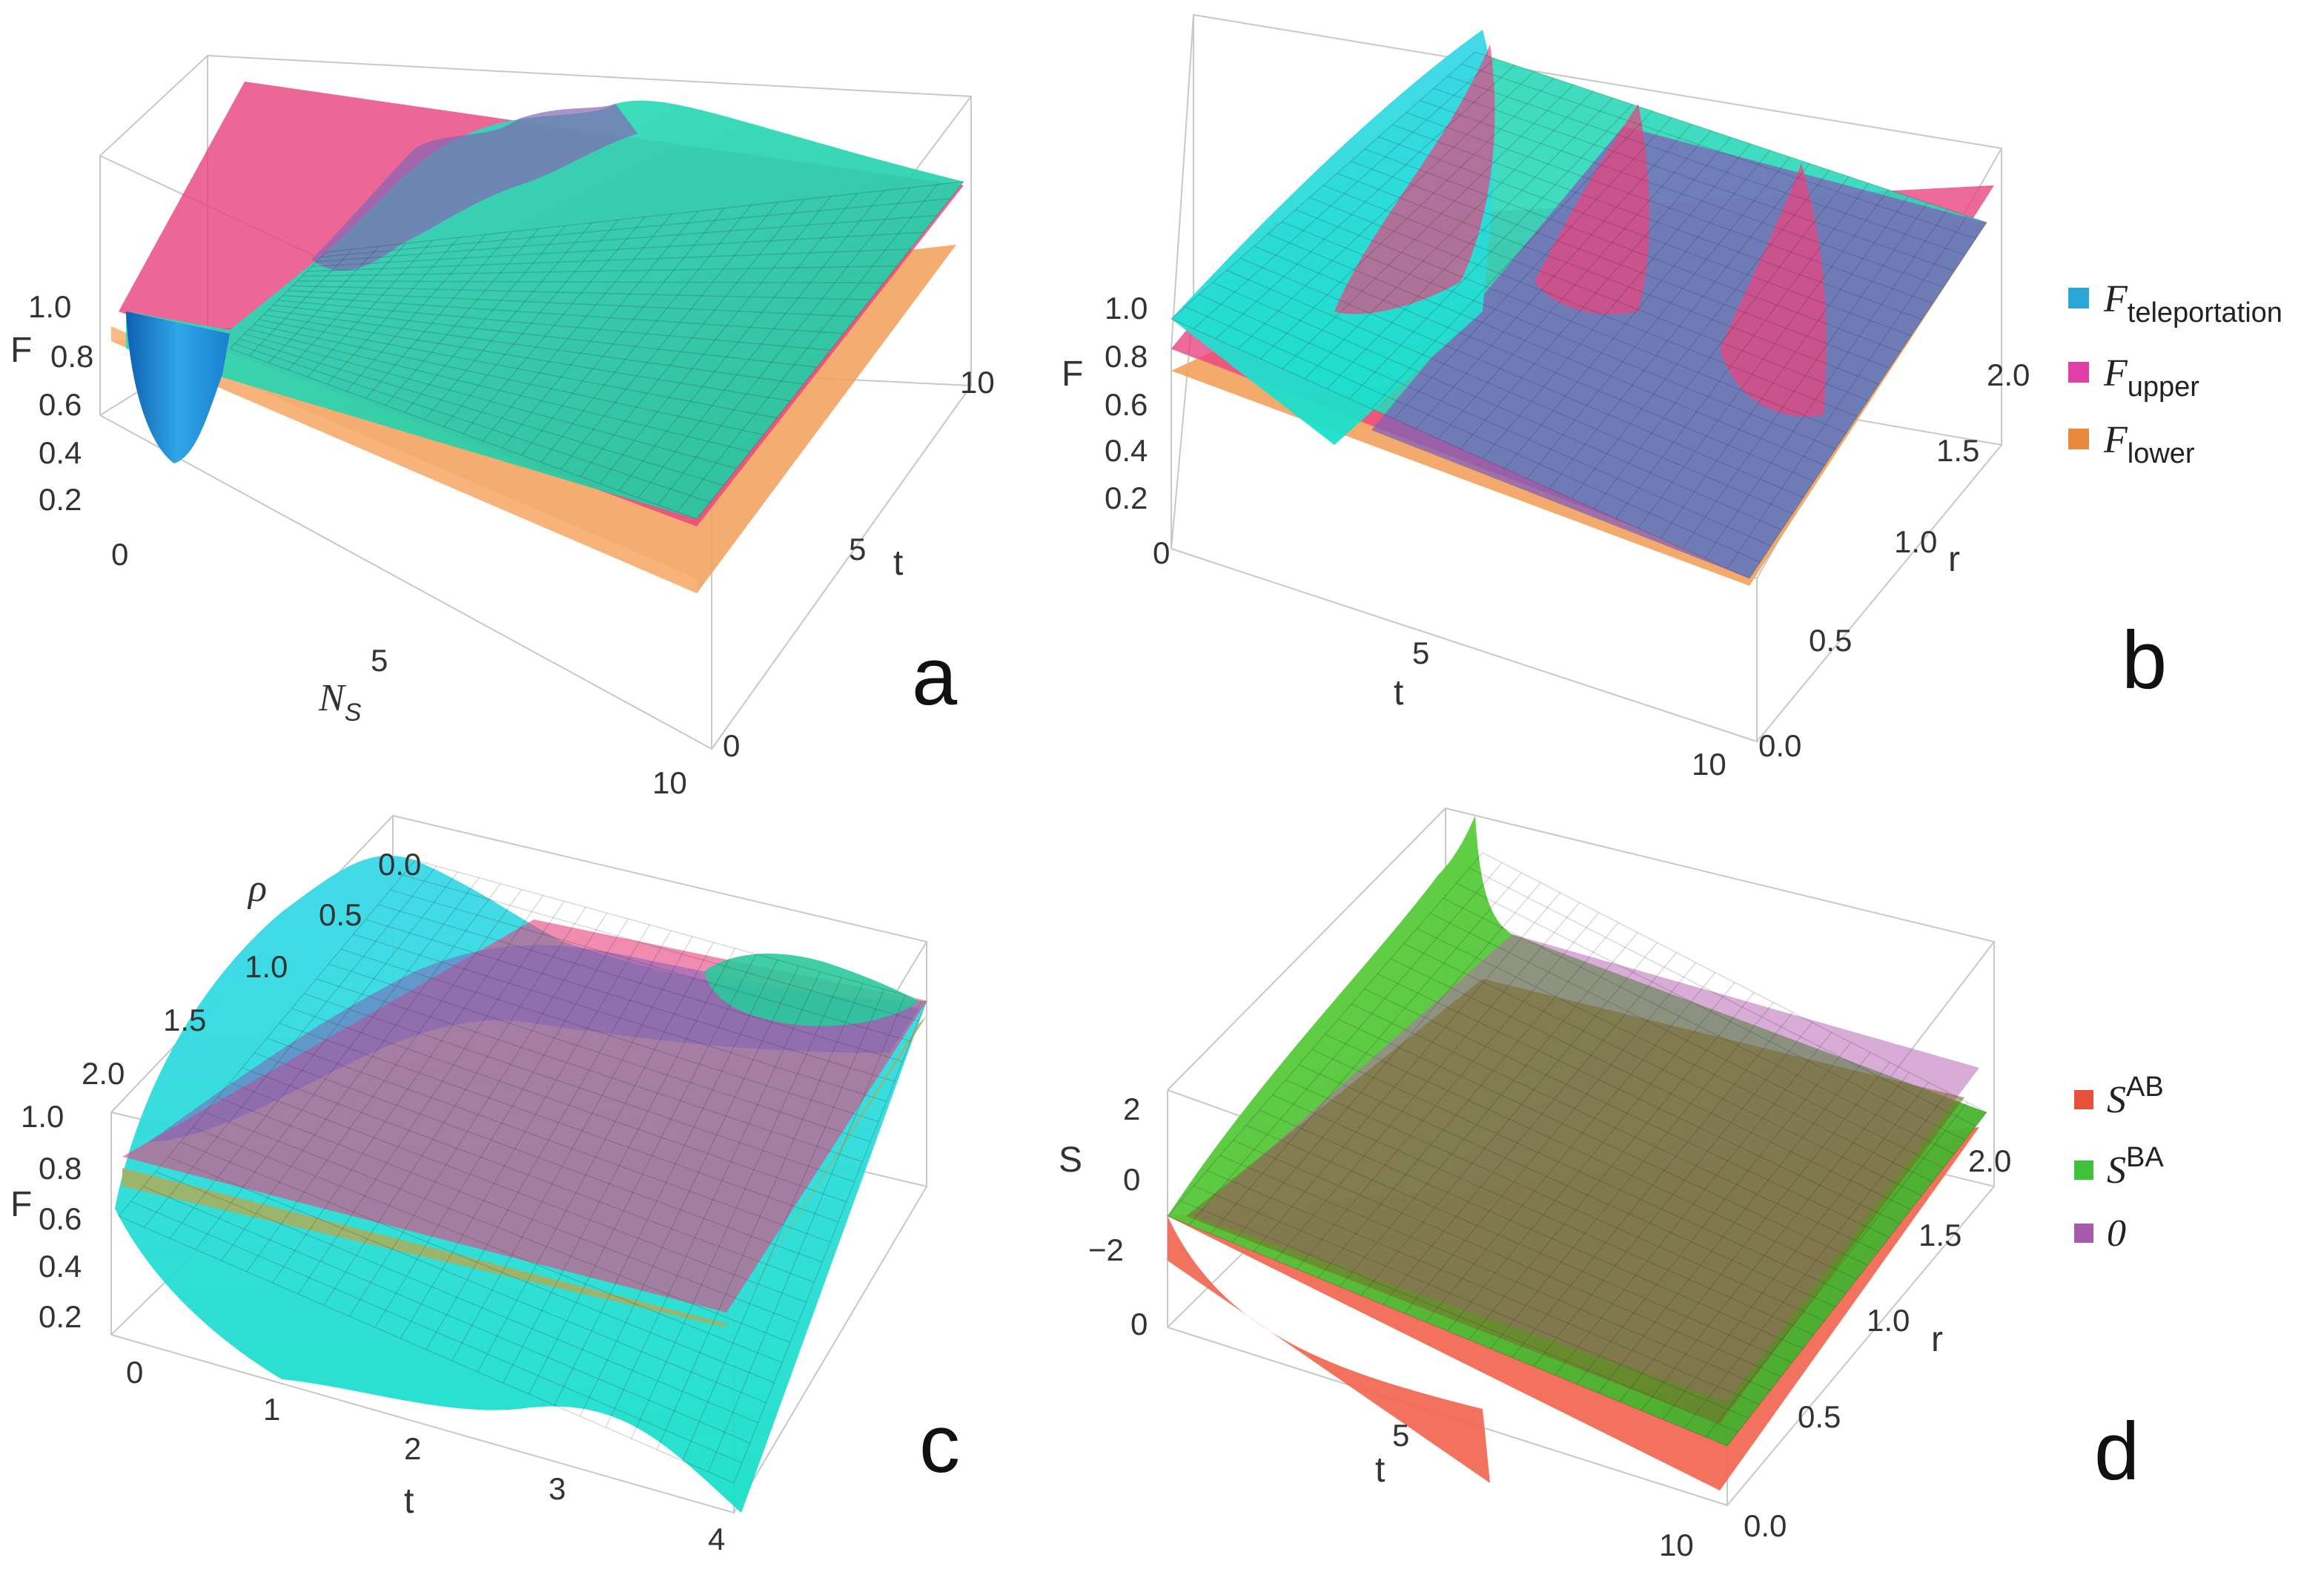 The width and height of the screenshot is (2324, 1575). What do you see at coordinates (1779, 745) in the screenshot?
I see `panel-b-ytick-1: 0.0` at bounding box center [1779, 745].